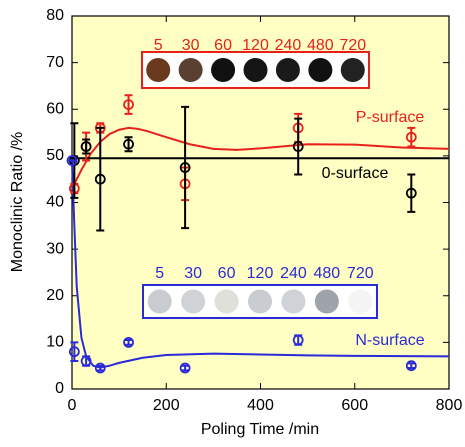  What do you see at coordinates (55, 295) in the screenshot?
I see `y-tick-label: 20` at bounding box center [55, 295].